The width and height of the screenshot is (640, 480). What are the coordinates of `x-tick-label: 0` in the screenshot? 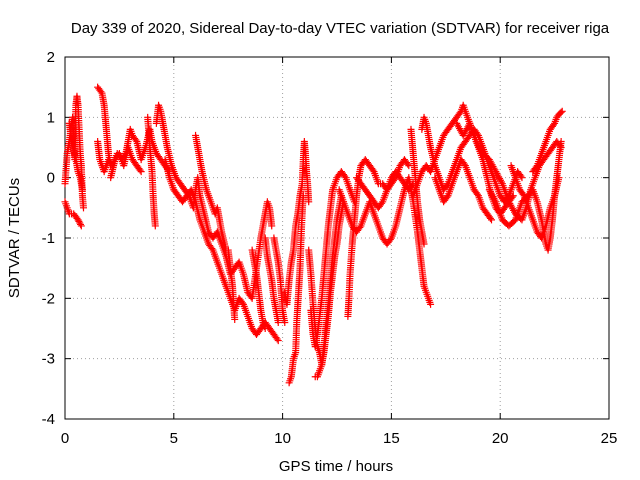 It's located at (65, 438).